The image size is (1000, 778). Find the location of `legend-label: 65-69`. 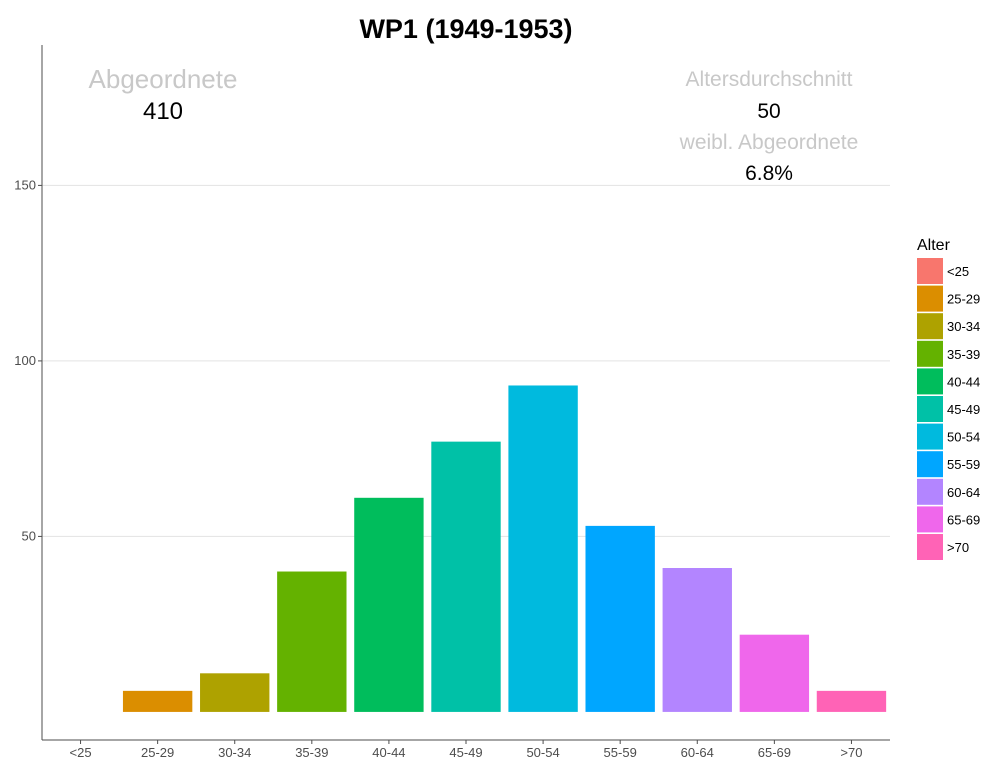

legend-label: 65-69 is located at coordinates (963, 519).